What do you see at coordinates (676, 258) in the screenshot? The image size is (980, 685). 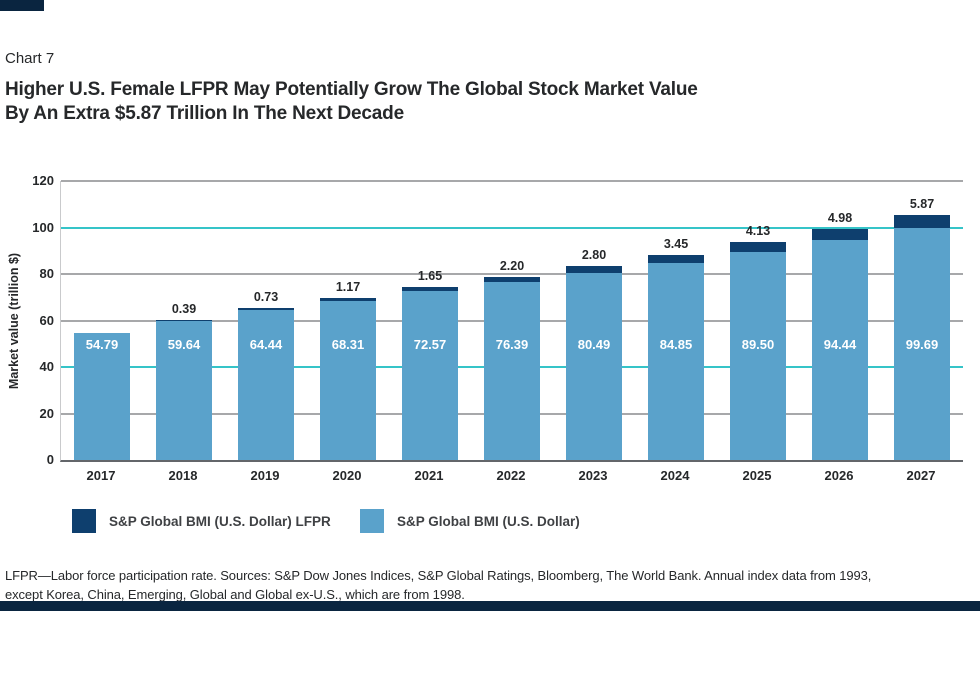 I see `bar-cap-2024` at bounding box center [676, 258].